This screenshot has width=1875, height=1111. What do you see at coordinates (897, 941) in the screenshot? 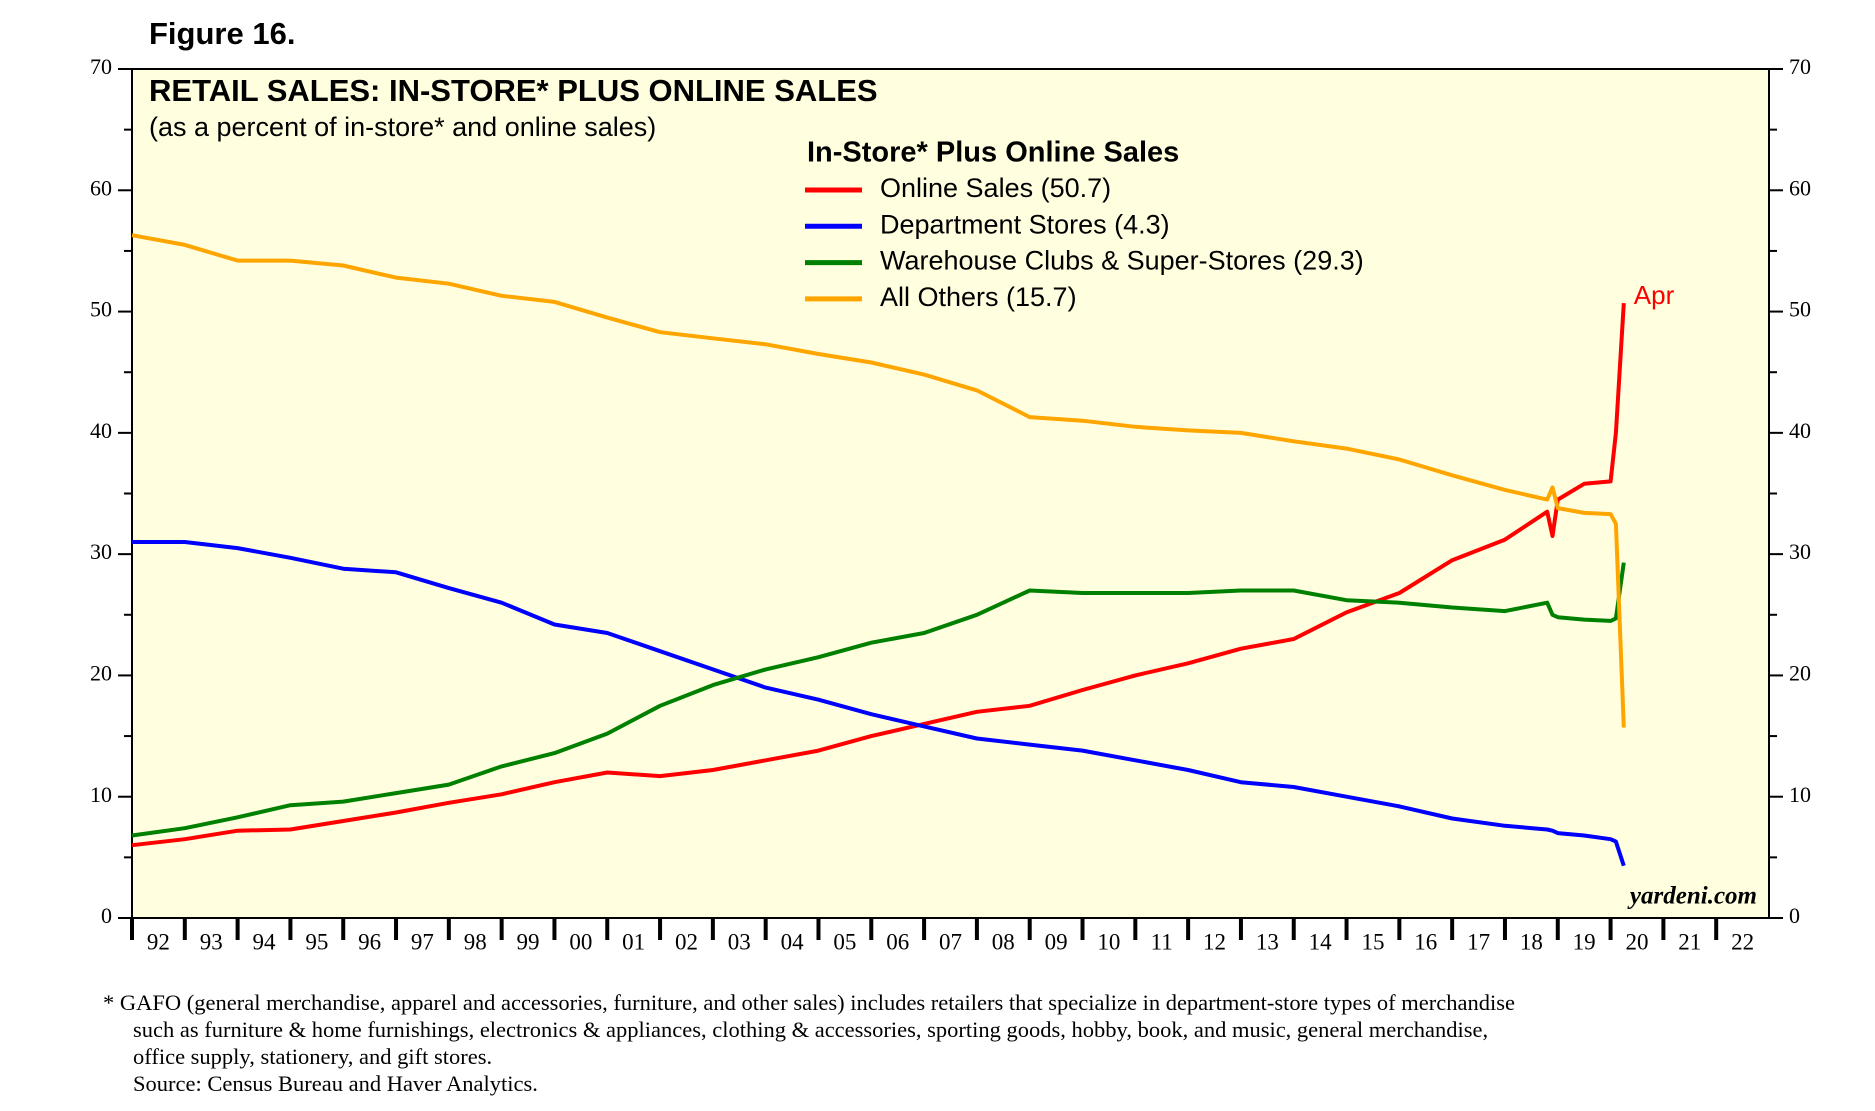
I see `x-tick-label: 06` at bounding box center [897, 941].